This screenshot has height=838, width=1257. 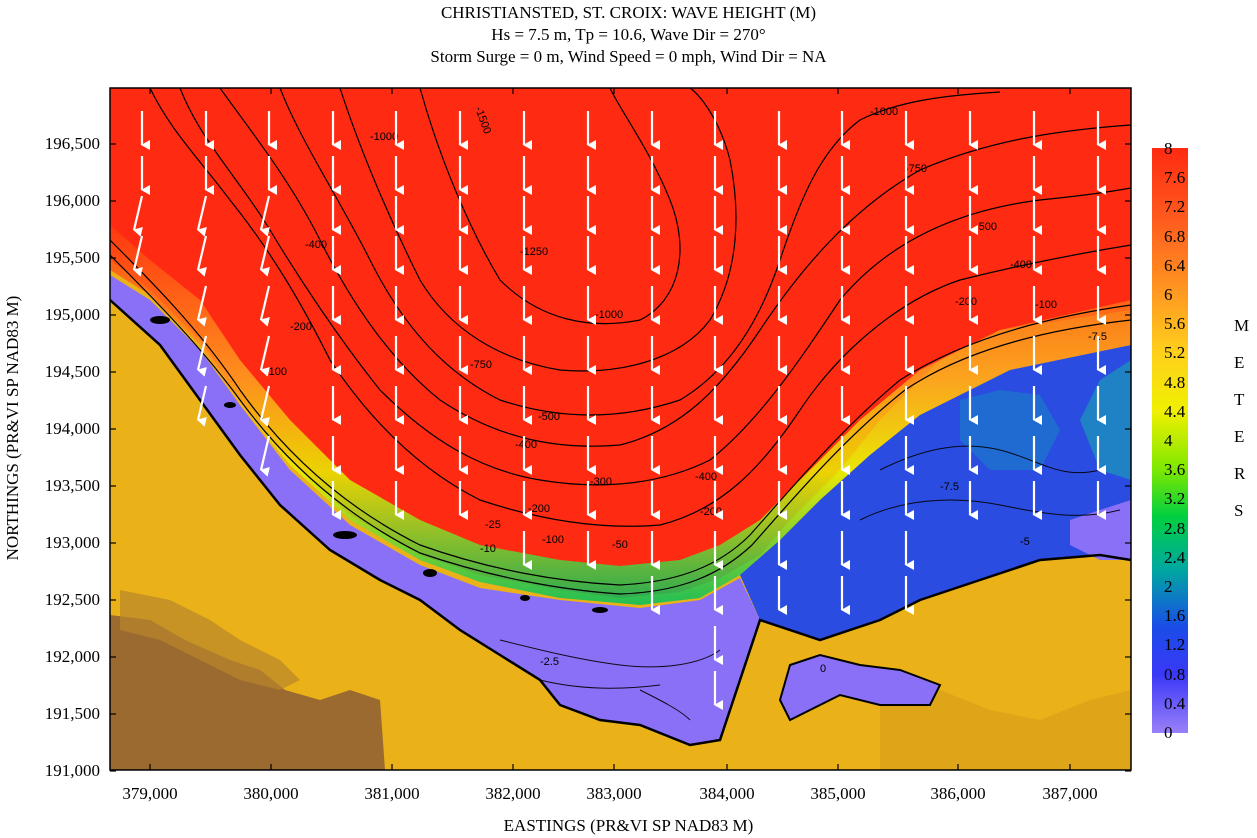 What do you see at coordinates (1175, 645) in the screenshot?
I see `colorbar-tick-label: 1.2` at bounding box center [1175, 645].